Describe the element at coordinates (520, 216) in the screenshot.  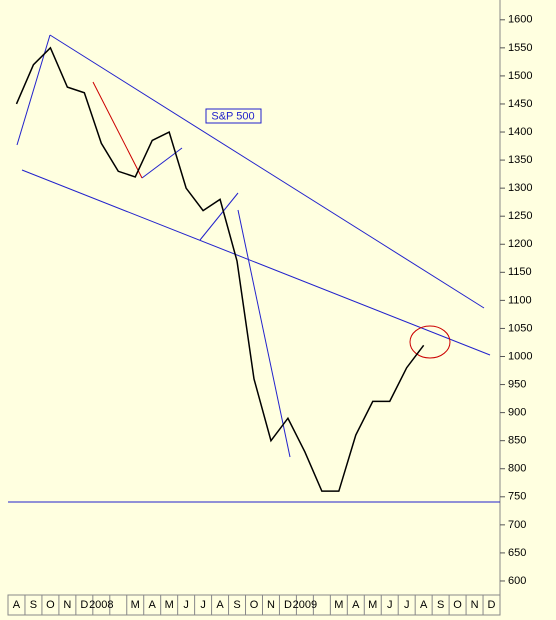
I see `y-tick-label: 1250` at that location.